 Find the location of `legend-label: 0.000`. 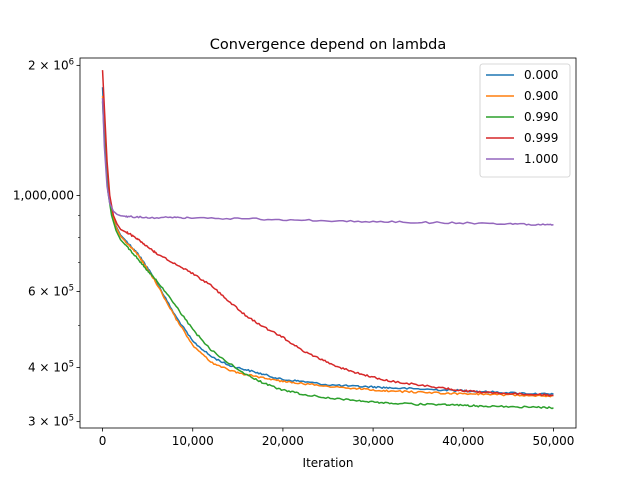

legend-label: 0.000 is located at coordinates (541, 75).